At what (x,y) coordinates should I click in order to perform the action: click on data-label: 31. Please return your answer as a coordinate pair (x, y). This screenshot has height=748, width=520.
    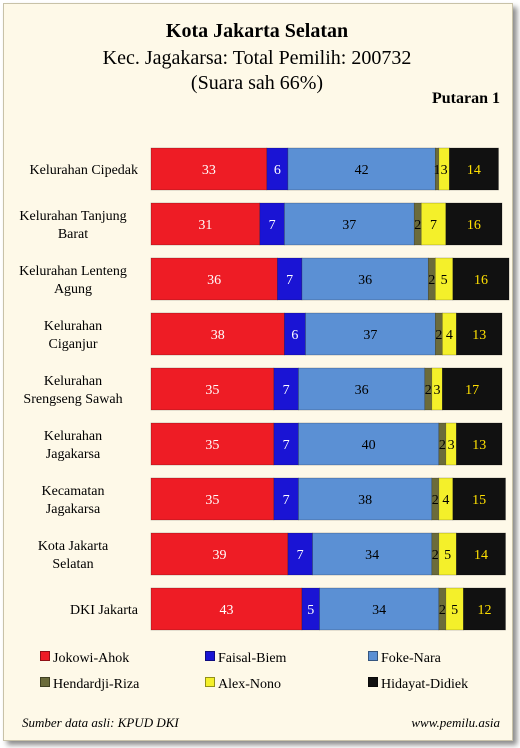
    Looking at the image, I should click on (205, 225).